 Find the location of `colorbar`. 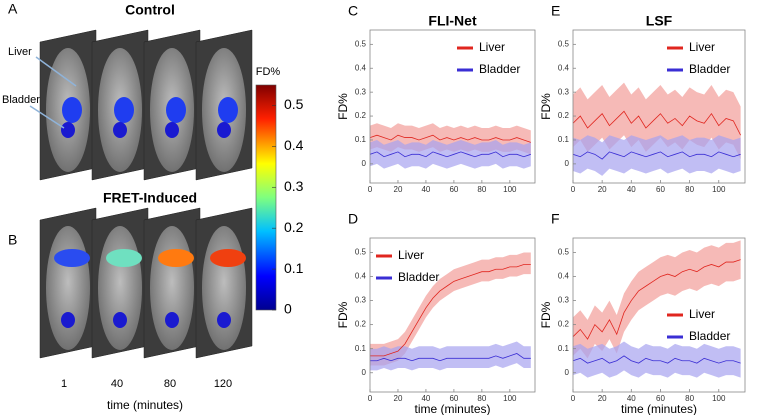

colorbar is located at coordinates (266, 197).